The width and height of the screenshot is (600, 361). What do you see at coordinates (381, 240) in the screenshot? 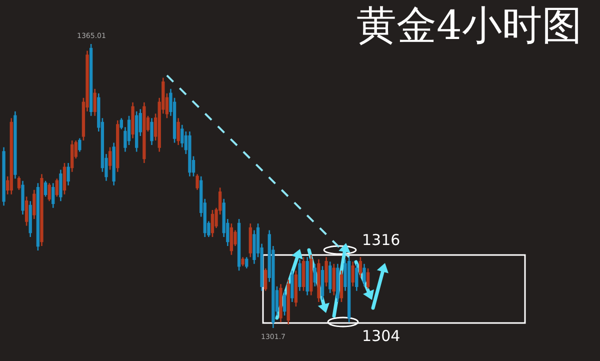
I see `annotation: 1316` at bounding box center [381, 240].